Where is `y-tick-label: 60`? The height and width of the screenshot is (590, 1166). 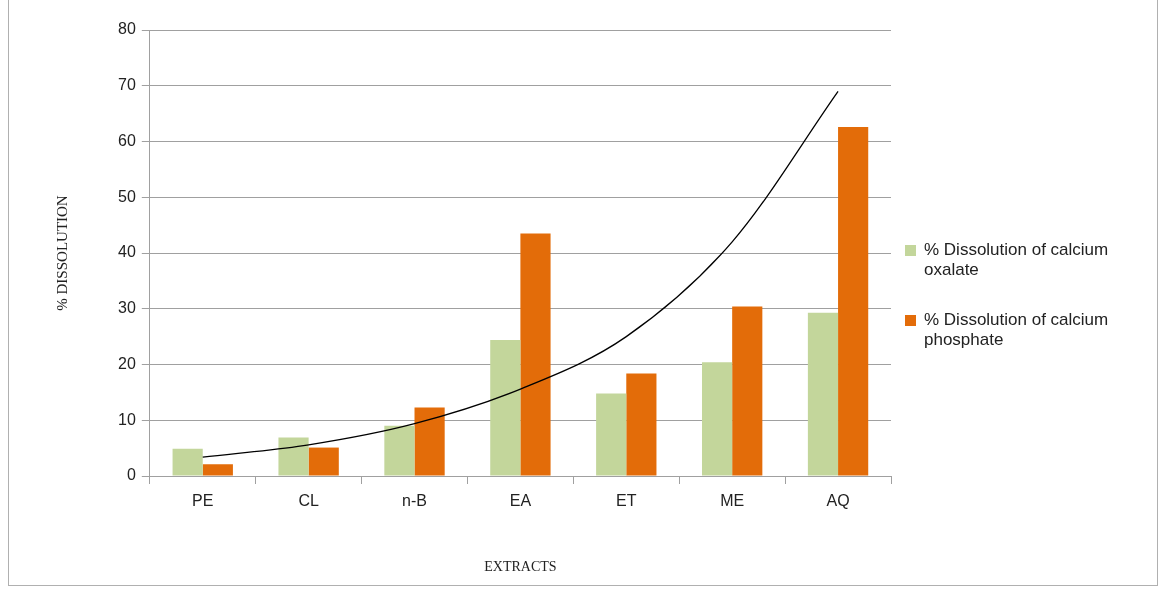 y-tick-label: 60 is located at coordinates (127, 140).